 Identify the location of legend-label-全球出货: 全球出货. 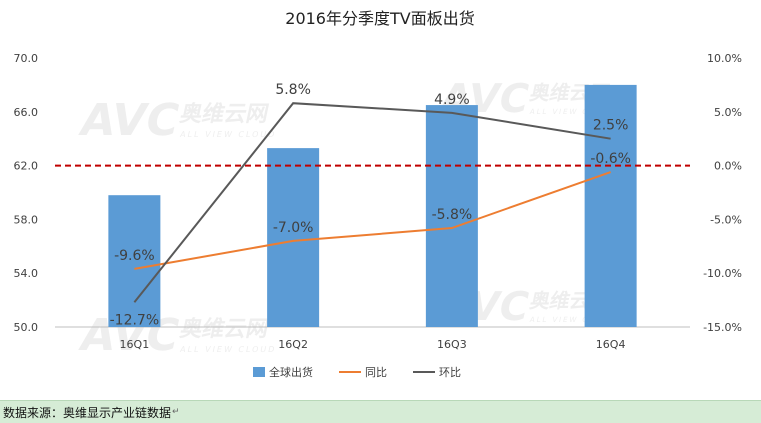
(291, 372).